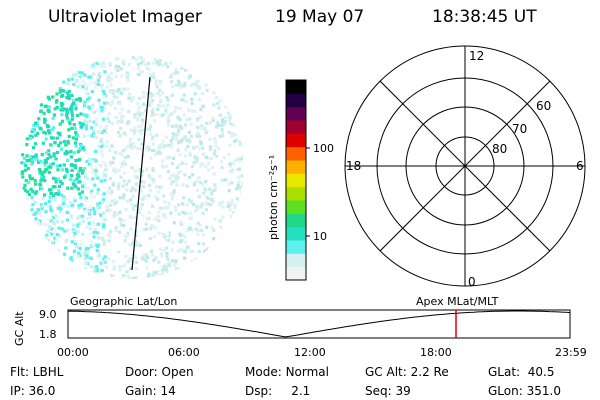 This screenshot has width=600, height=400. Describe the element at coordinates (472, 282) in the screenshot. I see `mlt-label-0: 0` at that location.